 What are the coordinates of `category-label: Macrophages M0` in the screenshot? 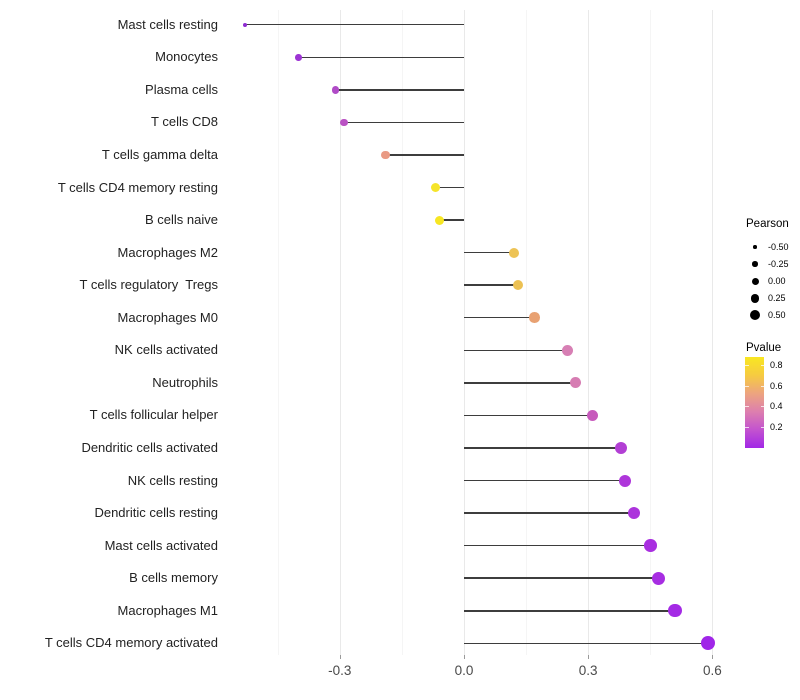 It's located at (167, 317).